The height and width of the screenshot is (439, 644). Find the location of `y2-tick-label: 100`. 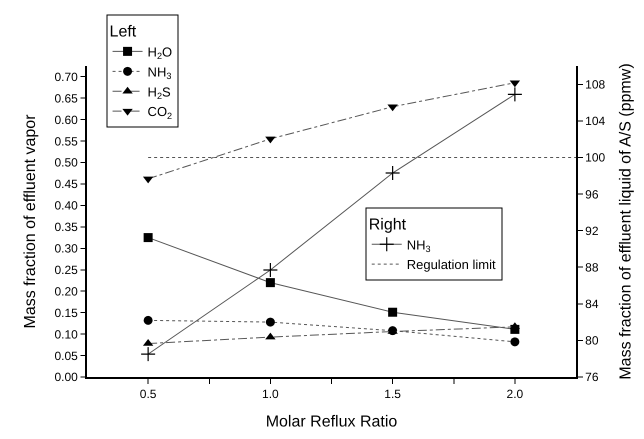

y2-tick-label: 100 is located at coordinates (595, 157).